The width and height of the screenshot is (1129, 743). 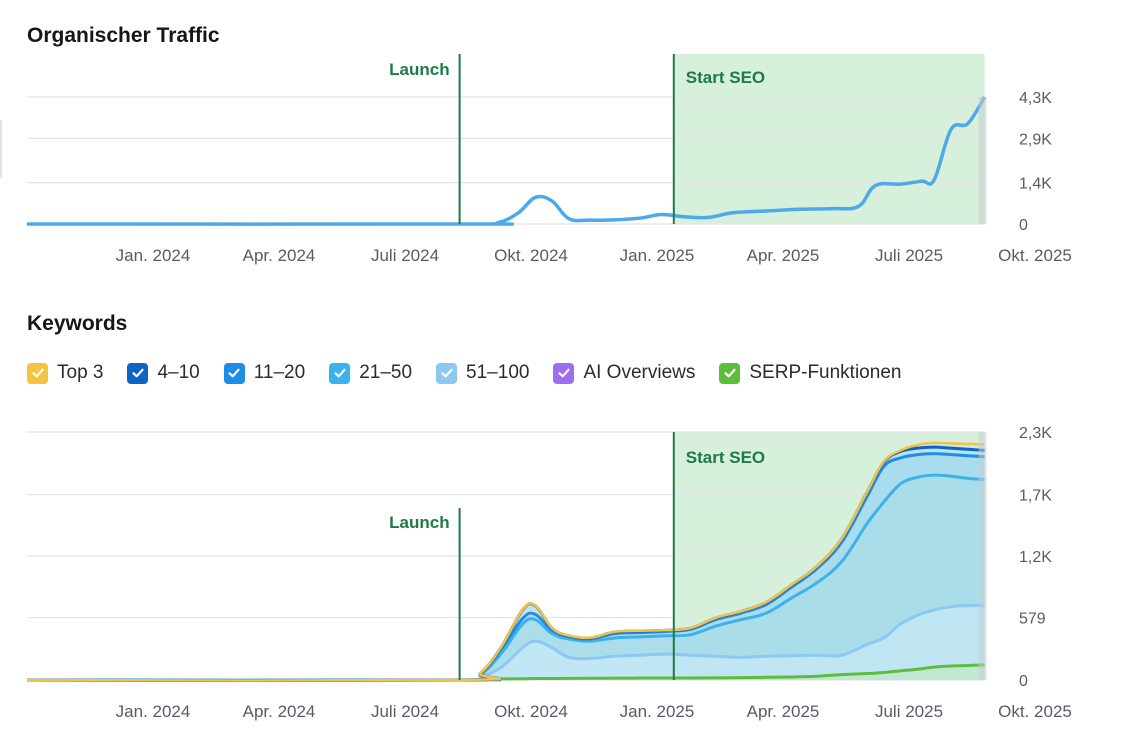 I want to click on y-tick-label: 2,3K, so click(x=1035, y=433).